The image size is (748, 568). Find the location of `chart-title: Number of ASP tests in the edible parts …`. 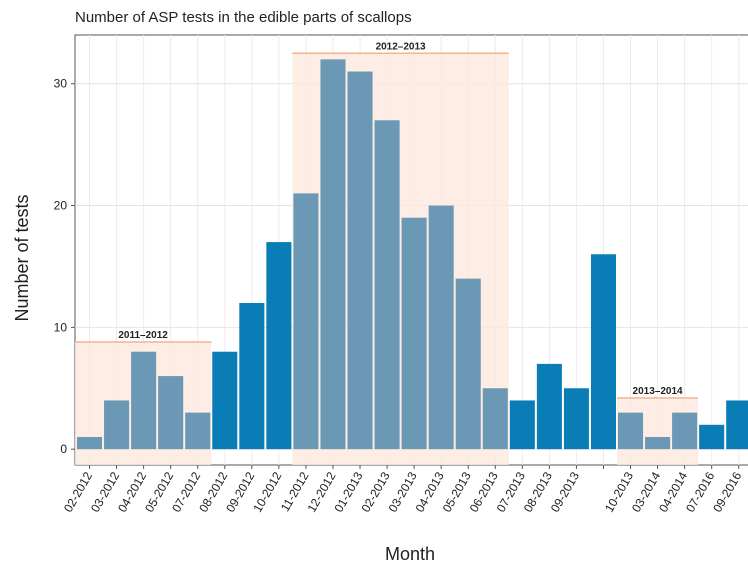

chart-title: Number of ASP tests in the edible parts … is located at coordinates (243, 17).